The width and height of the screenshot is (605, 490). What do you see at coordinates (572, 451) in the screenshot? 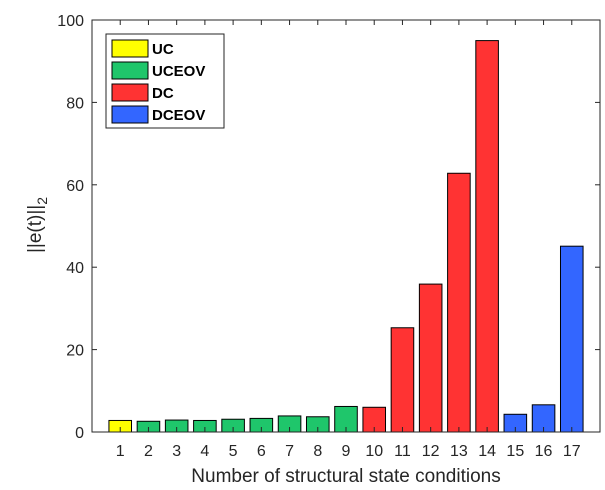
I see `x-tick-label: 17` at bounding box center [572, 451].